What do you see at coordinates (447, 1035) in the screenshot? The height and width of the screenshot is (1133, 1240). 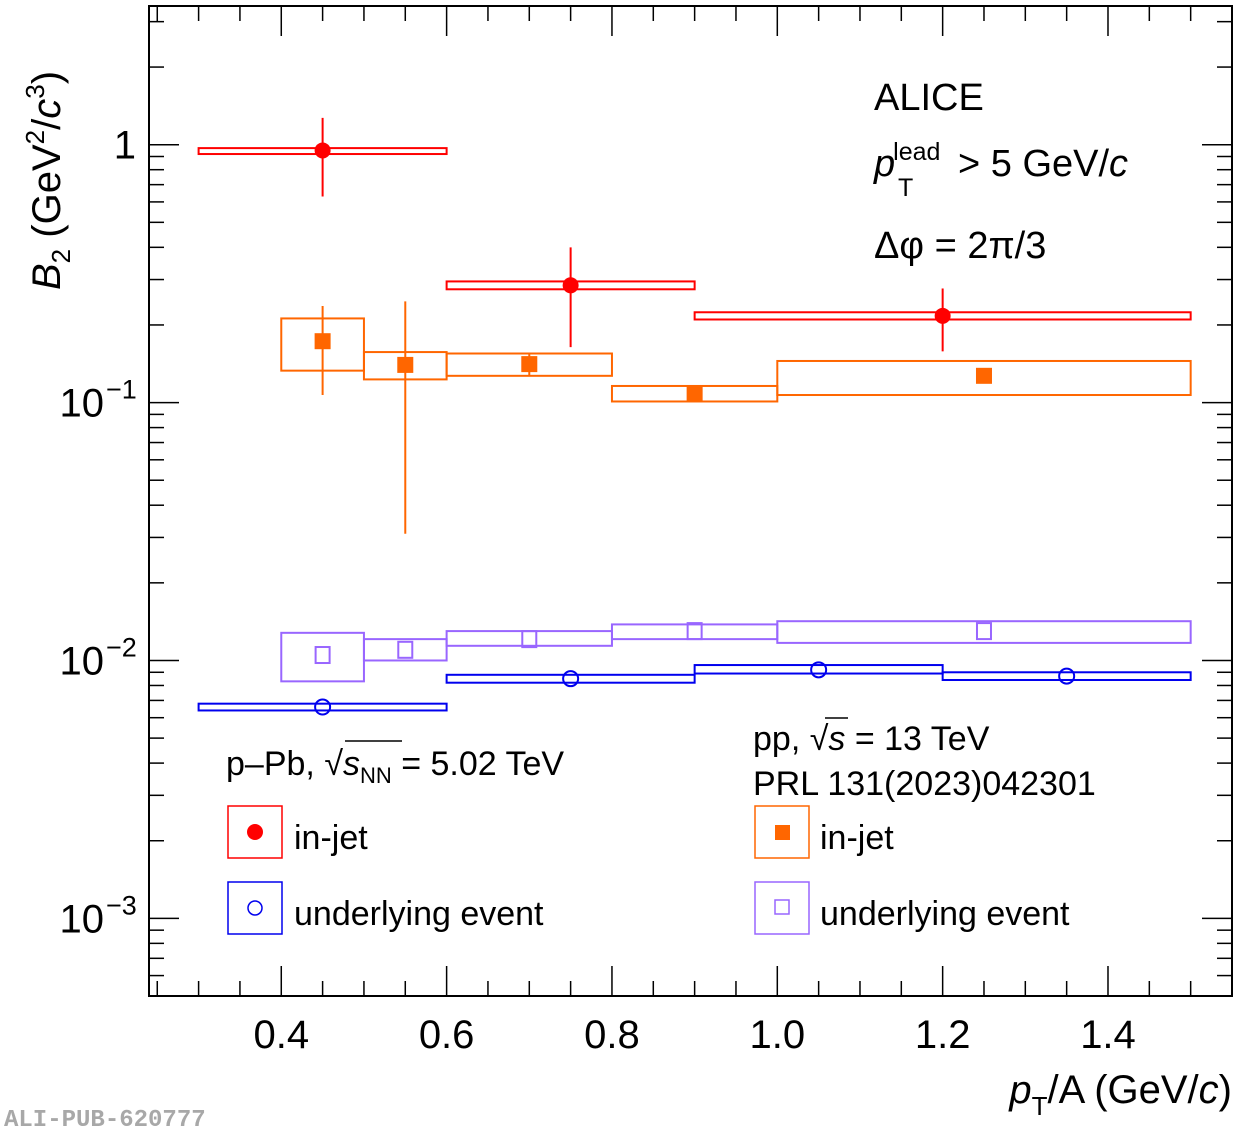 I see `x-tick-label: 0.6` at bounding box center [447, 1035].